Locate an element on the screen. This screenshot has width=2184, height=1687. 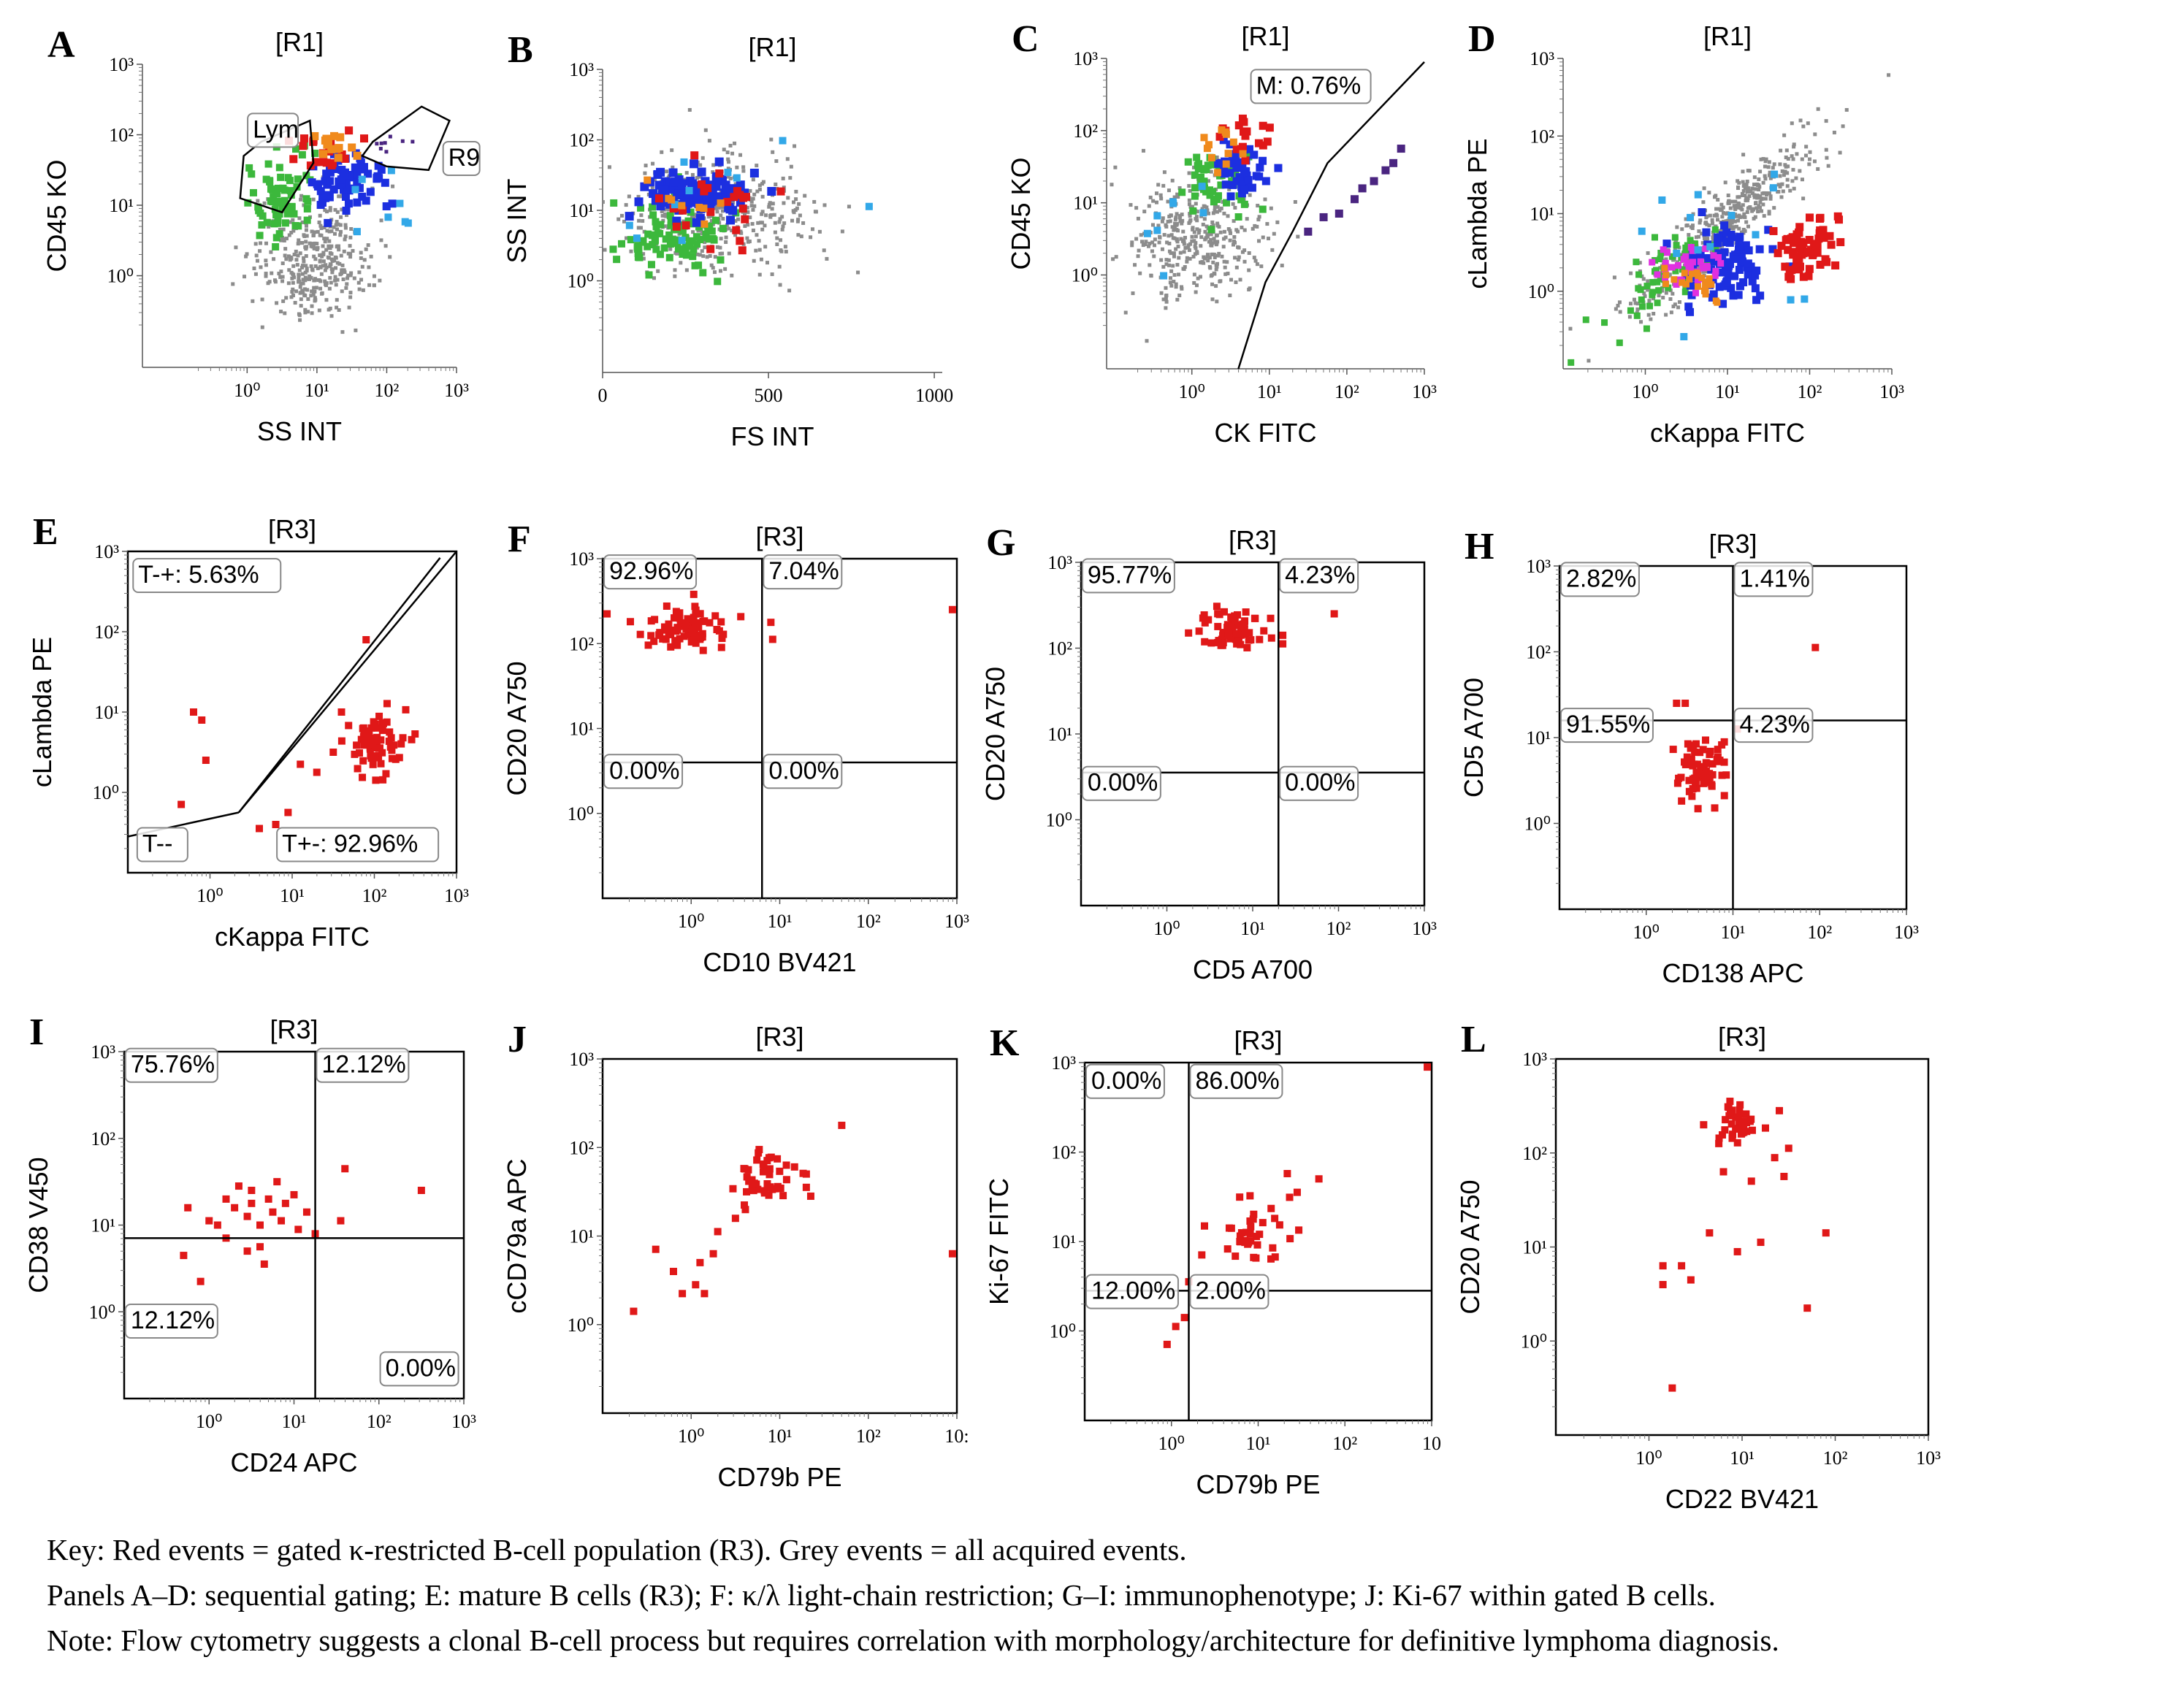
y-tick-label: 10² is located at coordinates (121, 135).